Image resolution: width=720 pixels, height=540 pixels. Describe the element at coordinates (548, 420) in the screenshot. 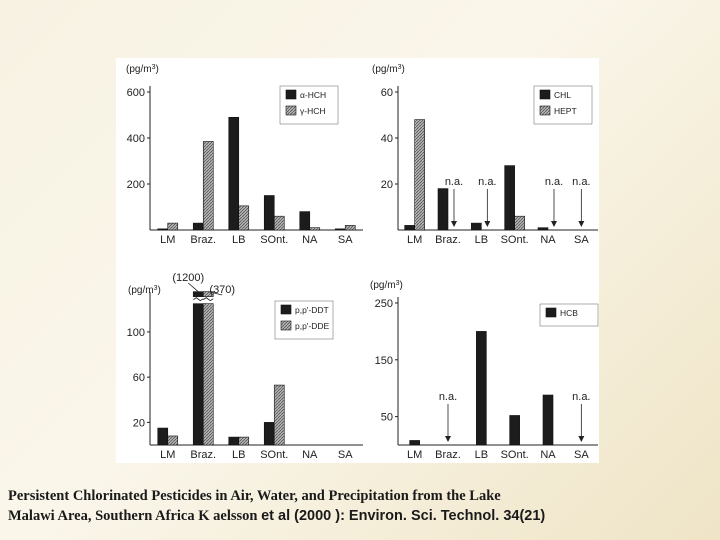

I see `bar-hcb-na` at that location.